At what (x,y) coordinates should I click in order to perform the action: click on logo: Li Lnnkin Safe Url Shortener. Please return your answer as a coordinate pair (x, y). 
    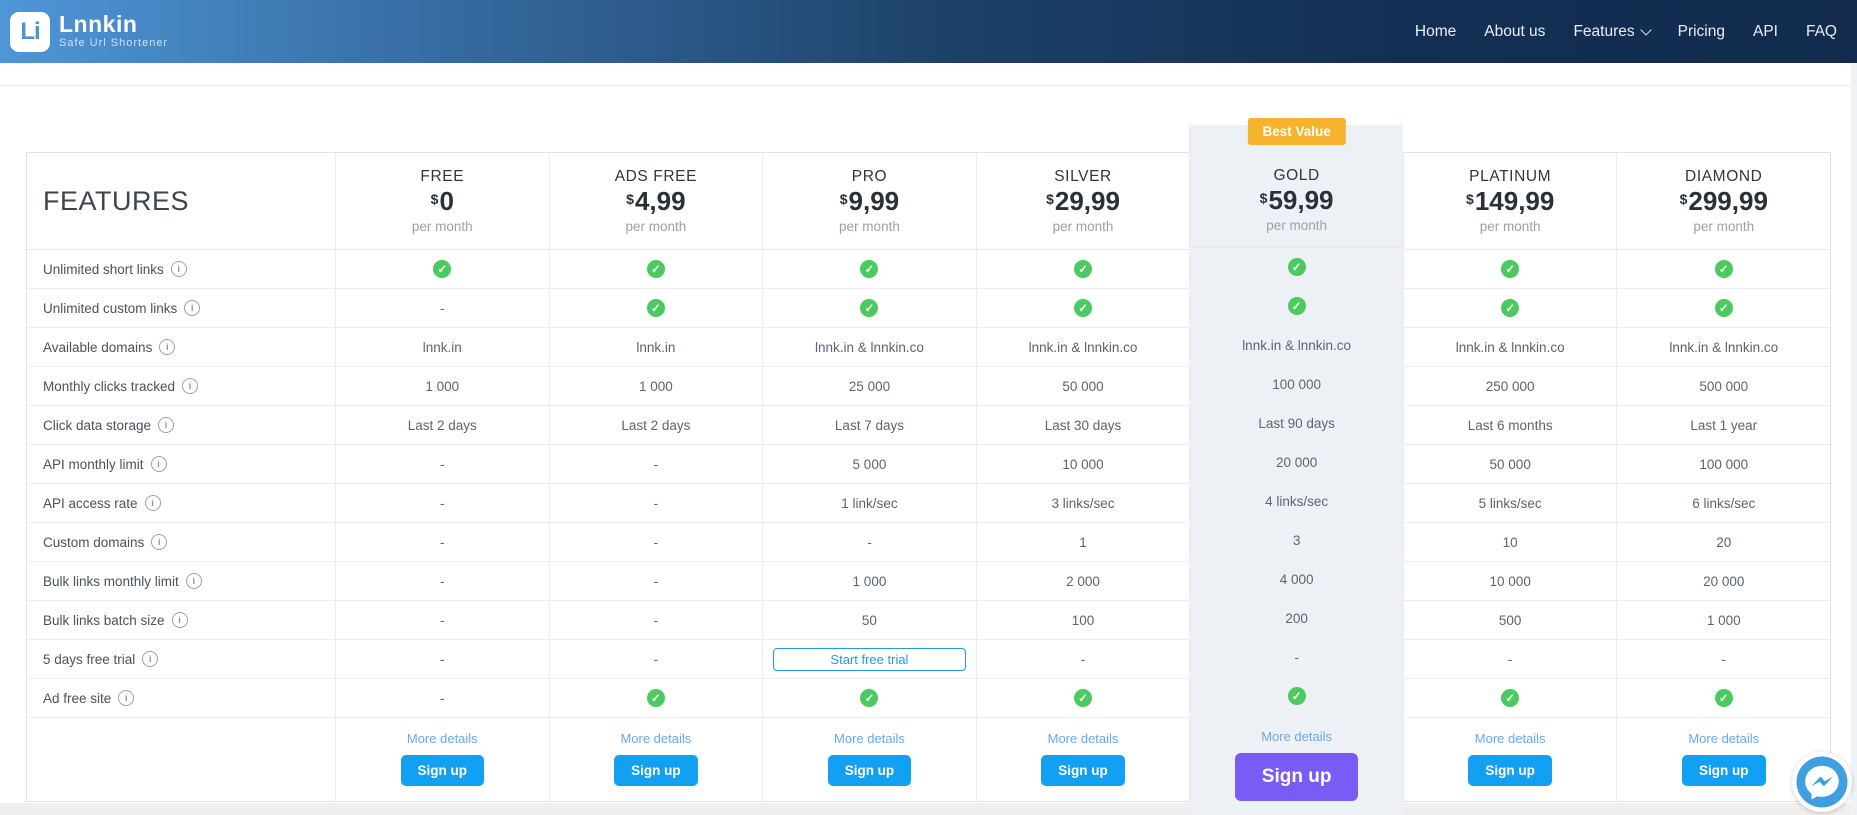
    Looking at the image, I should click on (89, 31).